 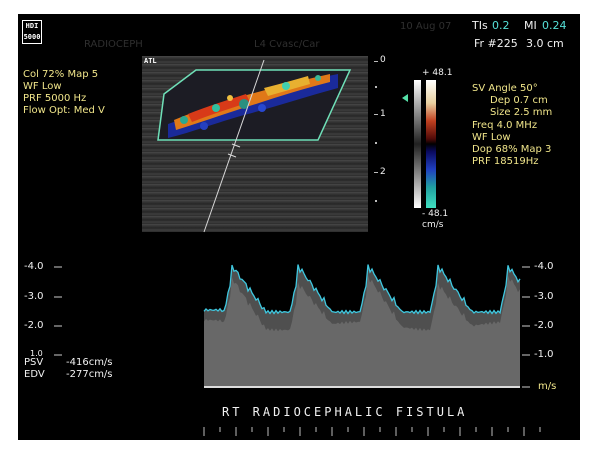 I want to click on time-axis-ticks, so click(x=372, y=431).